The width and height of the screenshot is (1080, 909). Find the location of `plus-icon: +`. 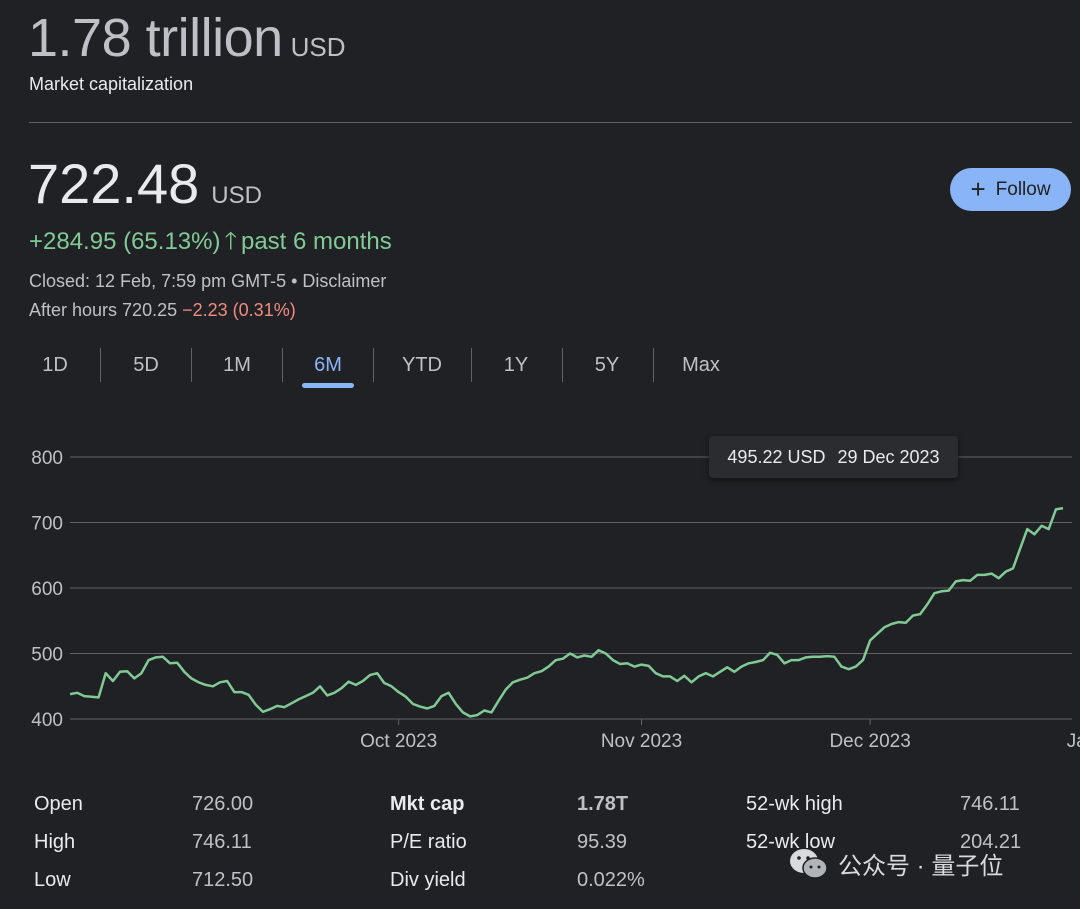

plus-icon: + is located at coordinates (978, 188).